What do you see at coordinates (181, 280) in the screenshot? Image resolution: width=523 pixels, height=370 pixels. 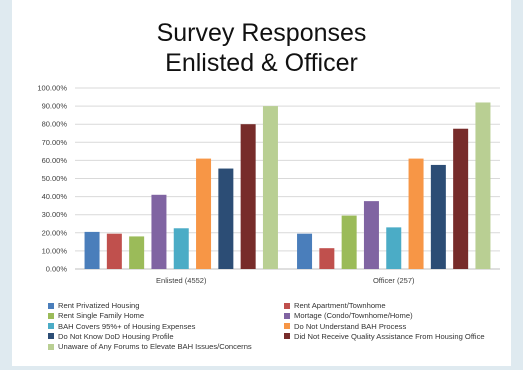 I see `x-tick-label: Enlisted (4552)` at bounding box center [181, 280].